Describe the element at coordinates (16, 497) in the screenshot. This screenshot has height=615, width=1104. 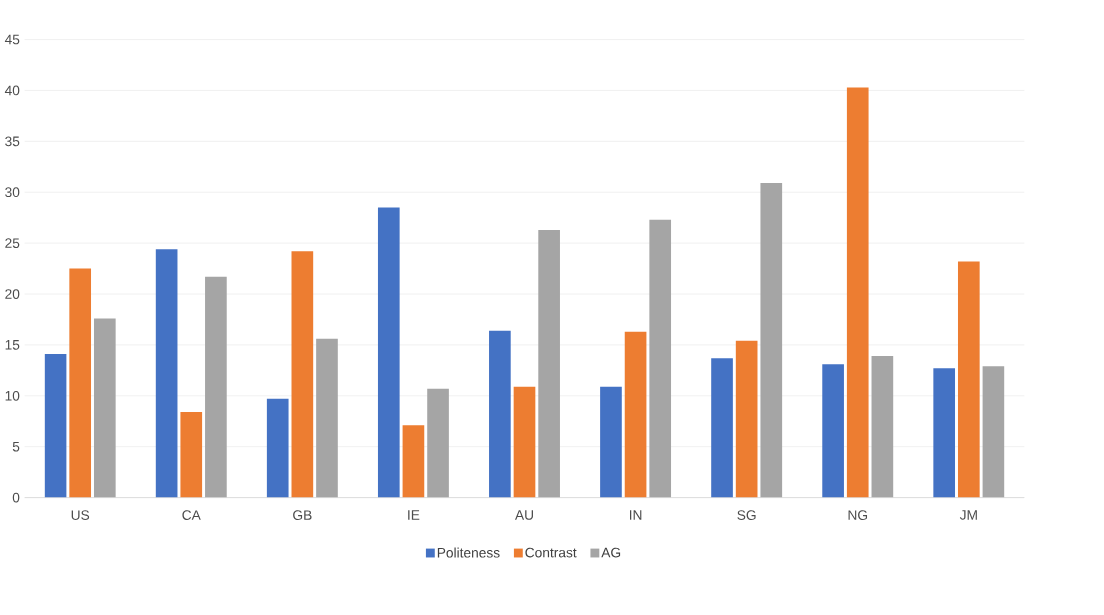
I see `y-tick-label: 0` at that location.